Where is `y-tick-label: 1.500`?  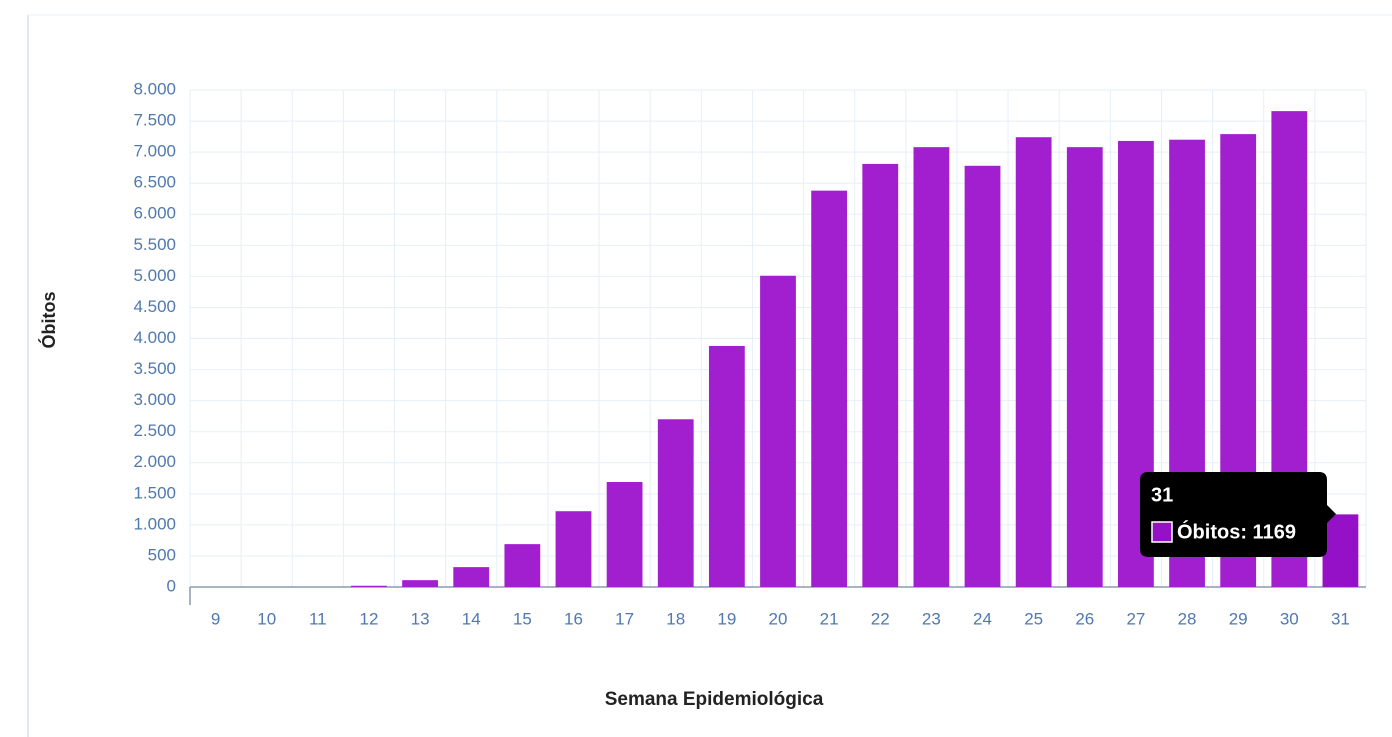 y-tick-label: 1.500 is located at coordinates (154, 492).